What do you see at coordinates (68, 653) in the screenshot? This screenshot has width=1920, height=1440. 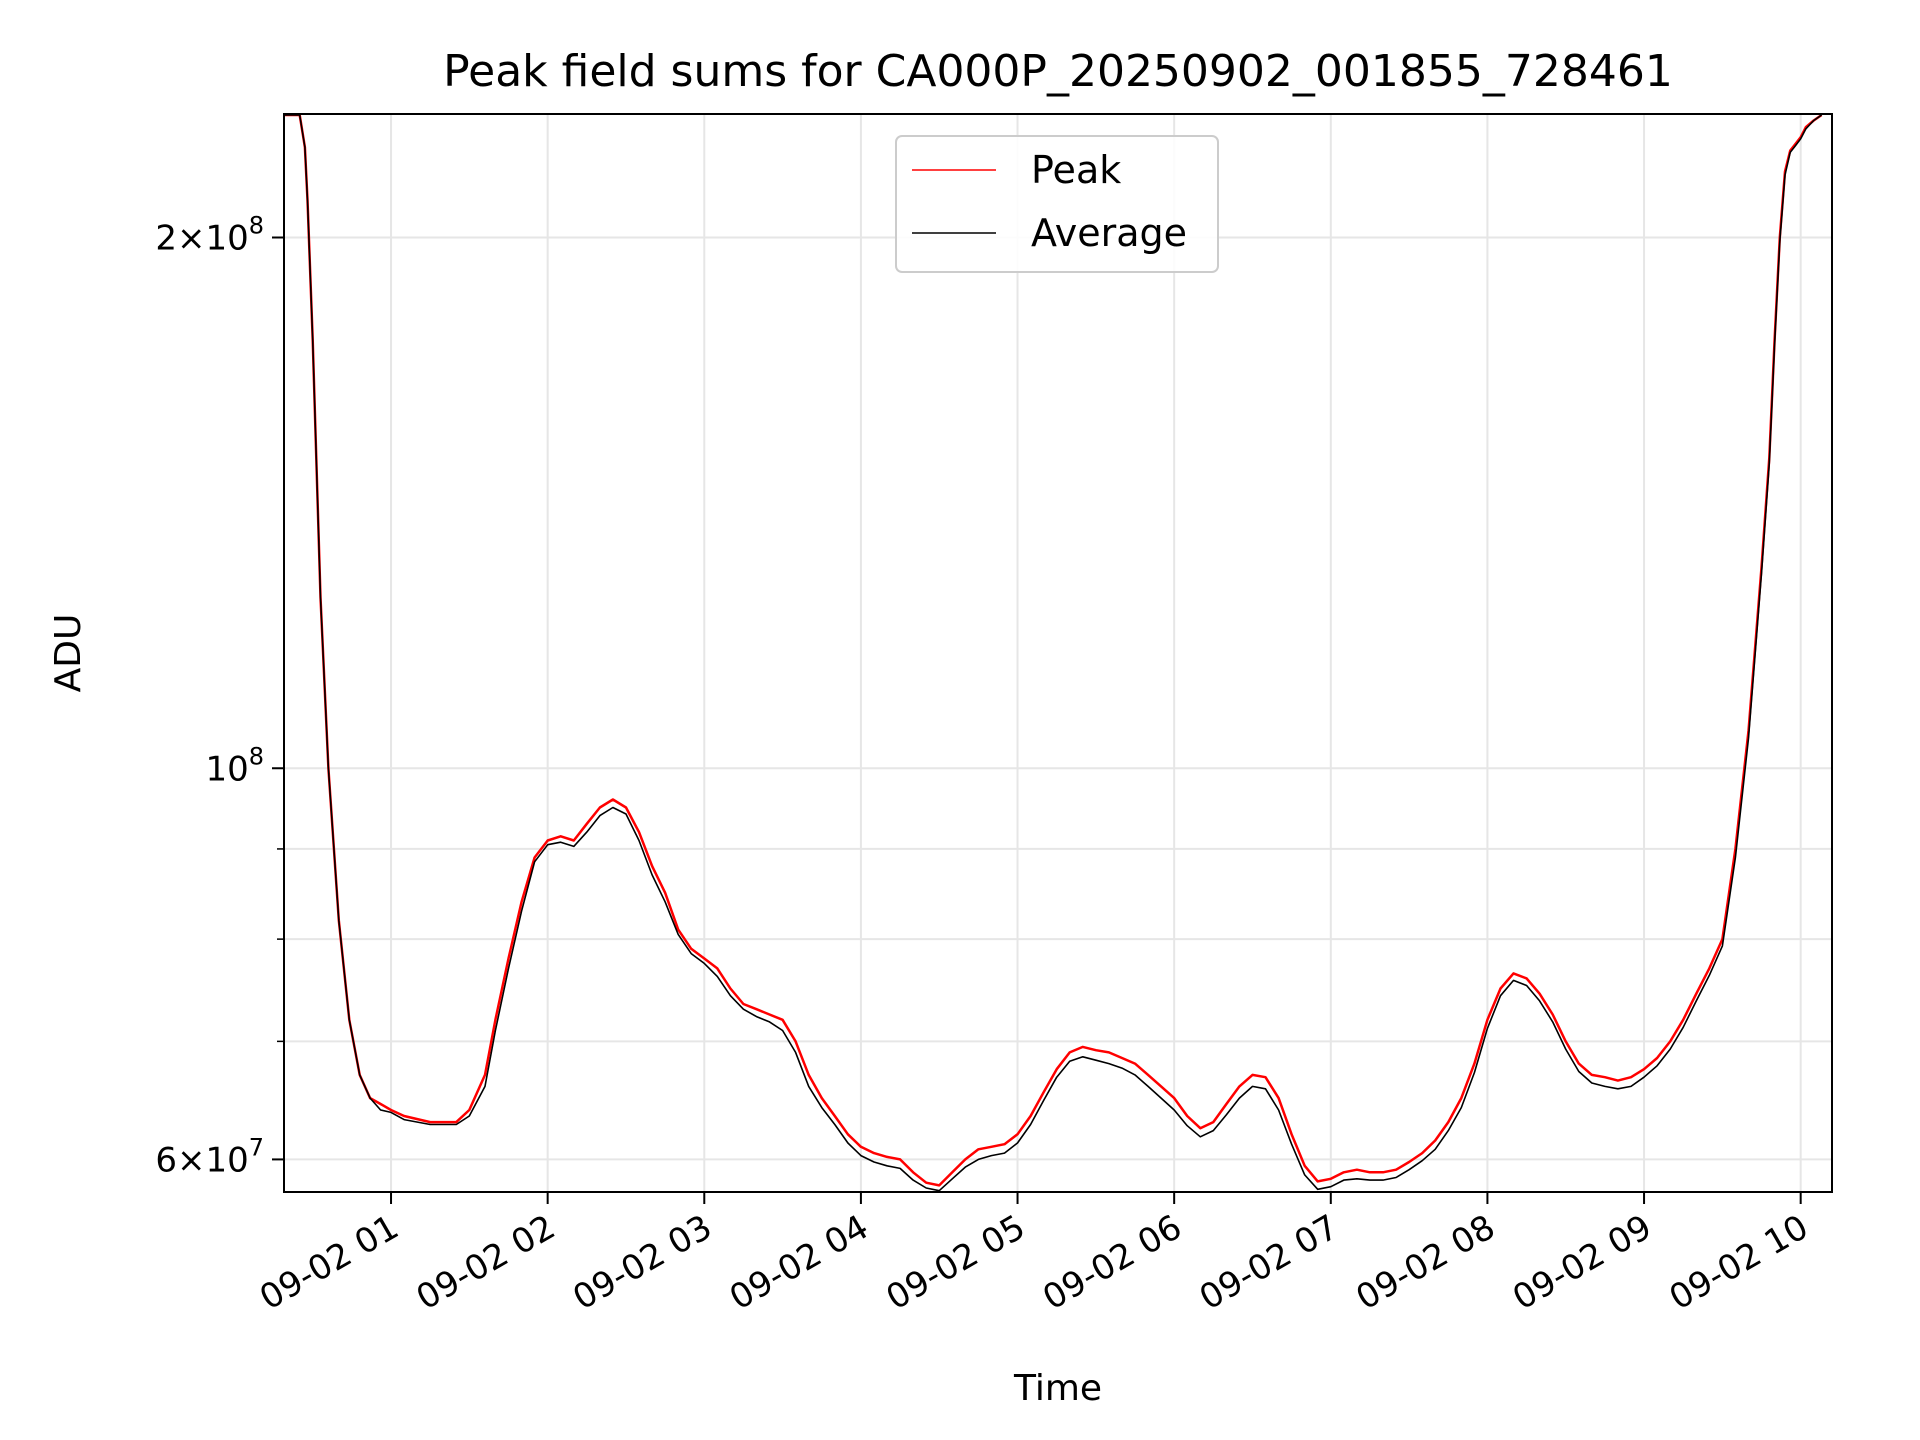 I see `y-axis-title: ADU` at bounding box center [68, 653].